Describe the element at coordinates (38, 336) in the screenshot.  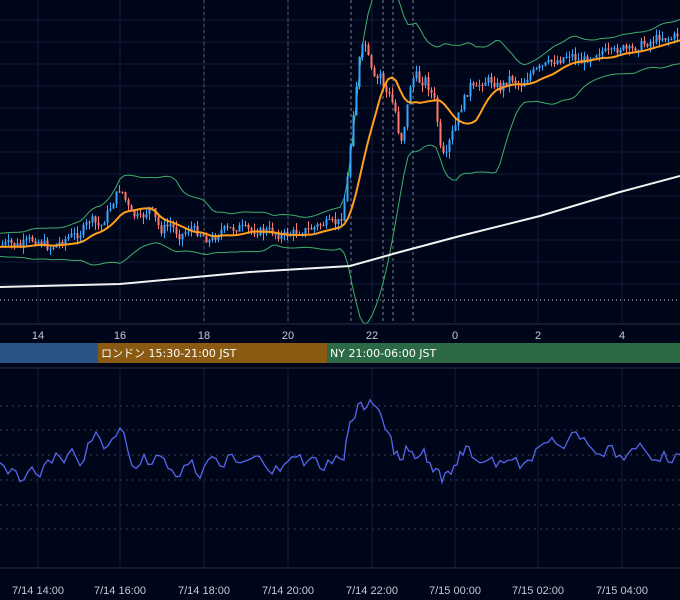
I see `hour-tick-label: 14` at that location.